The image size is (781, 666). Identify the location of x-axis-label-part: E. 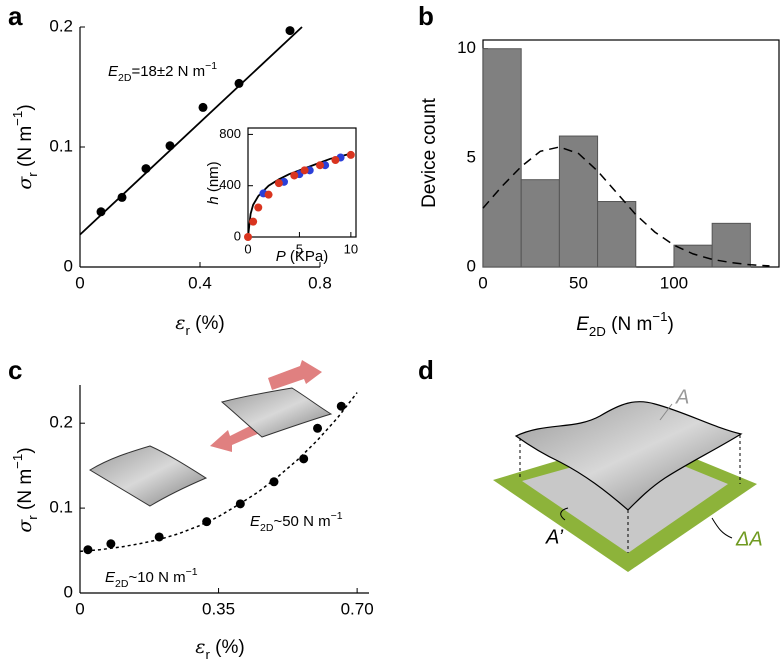
(582, 324).